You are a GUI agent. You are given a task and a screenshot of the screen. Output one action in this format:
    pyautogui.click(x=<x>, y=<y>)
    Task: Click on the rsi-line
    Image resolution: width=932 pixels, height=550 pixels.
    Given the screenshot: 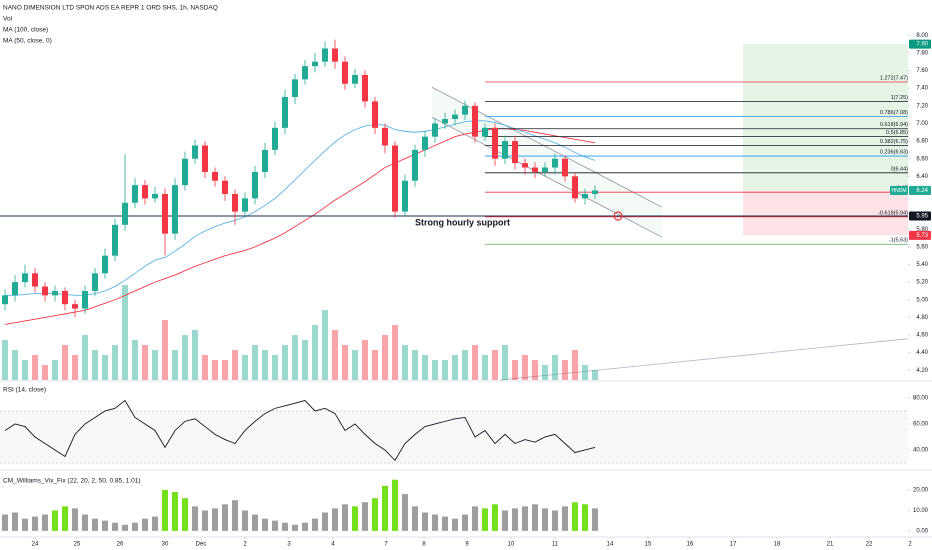 What is the action you would take?
    pyautogui.click(x=300, y=430)
    